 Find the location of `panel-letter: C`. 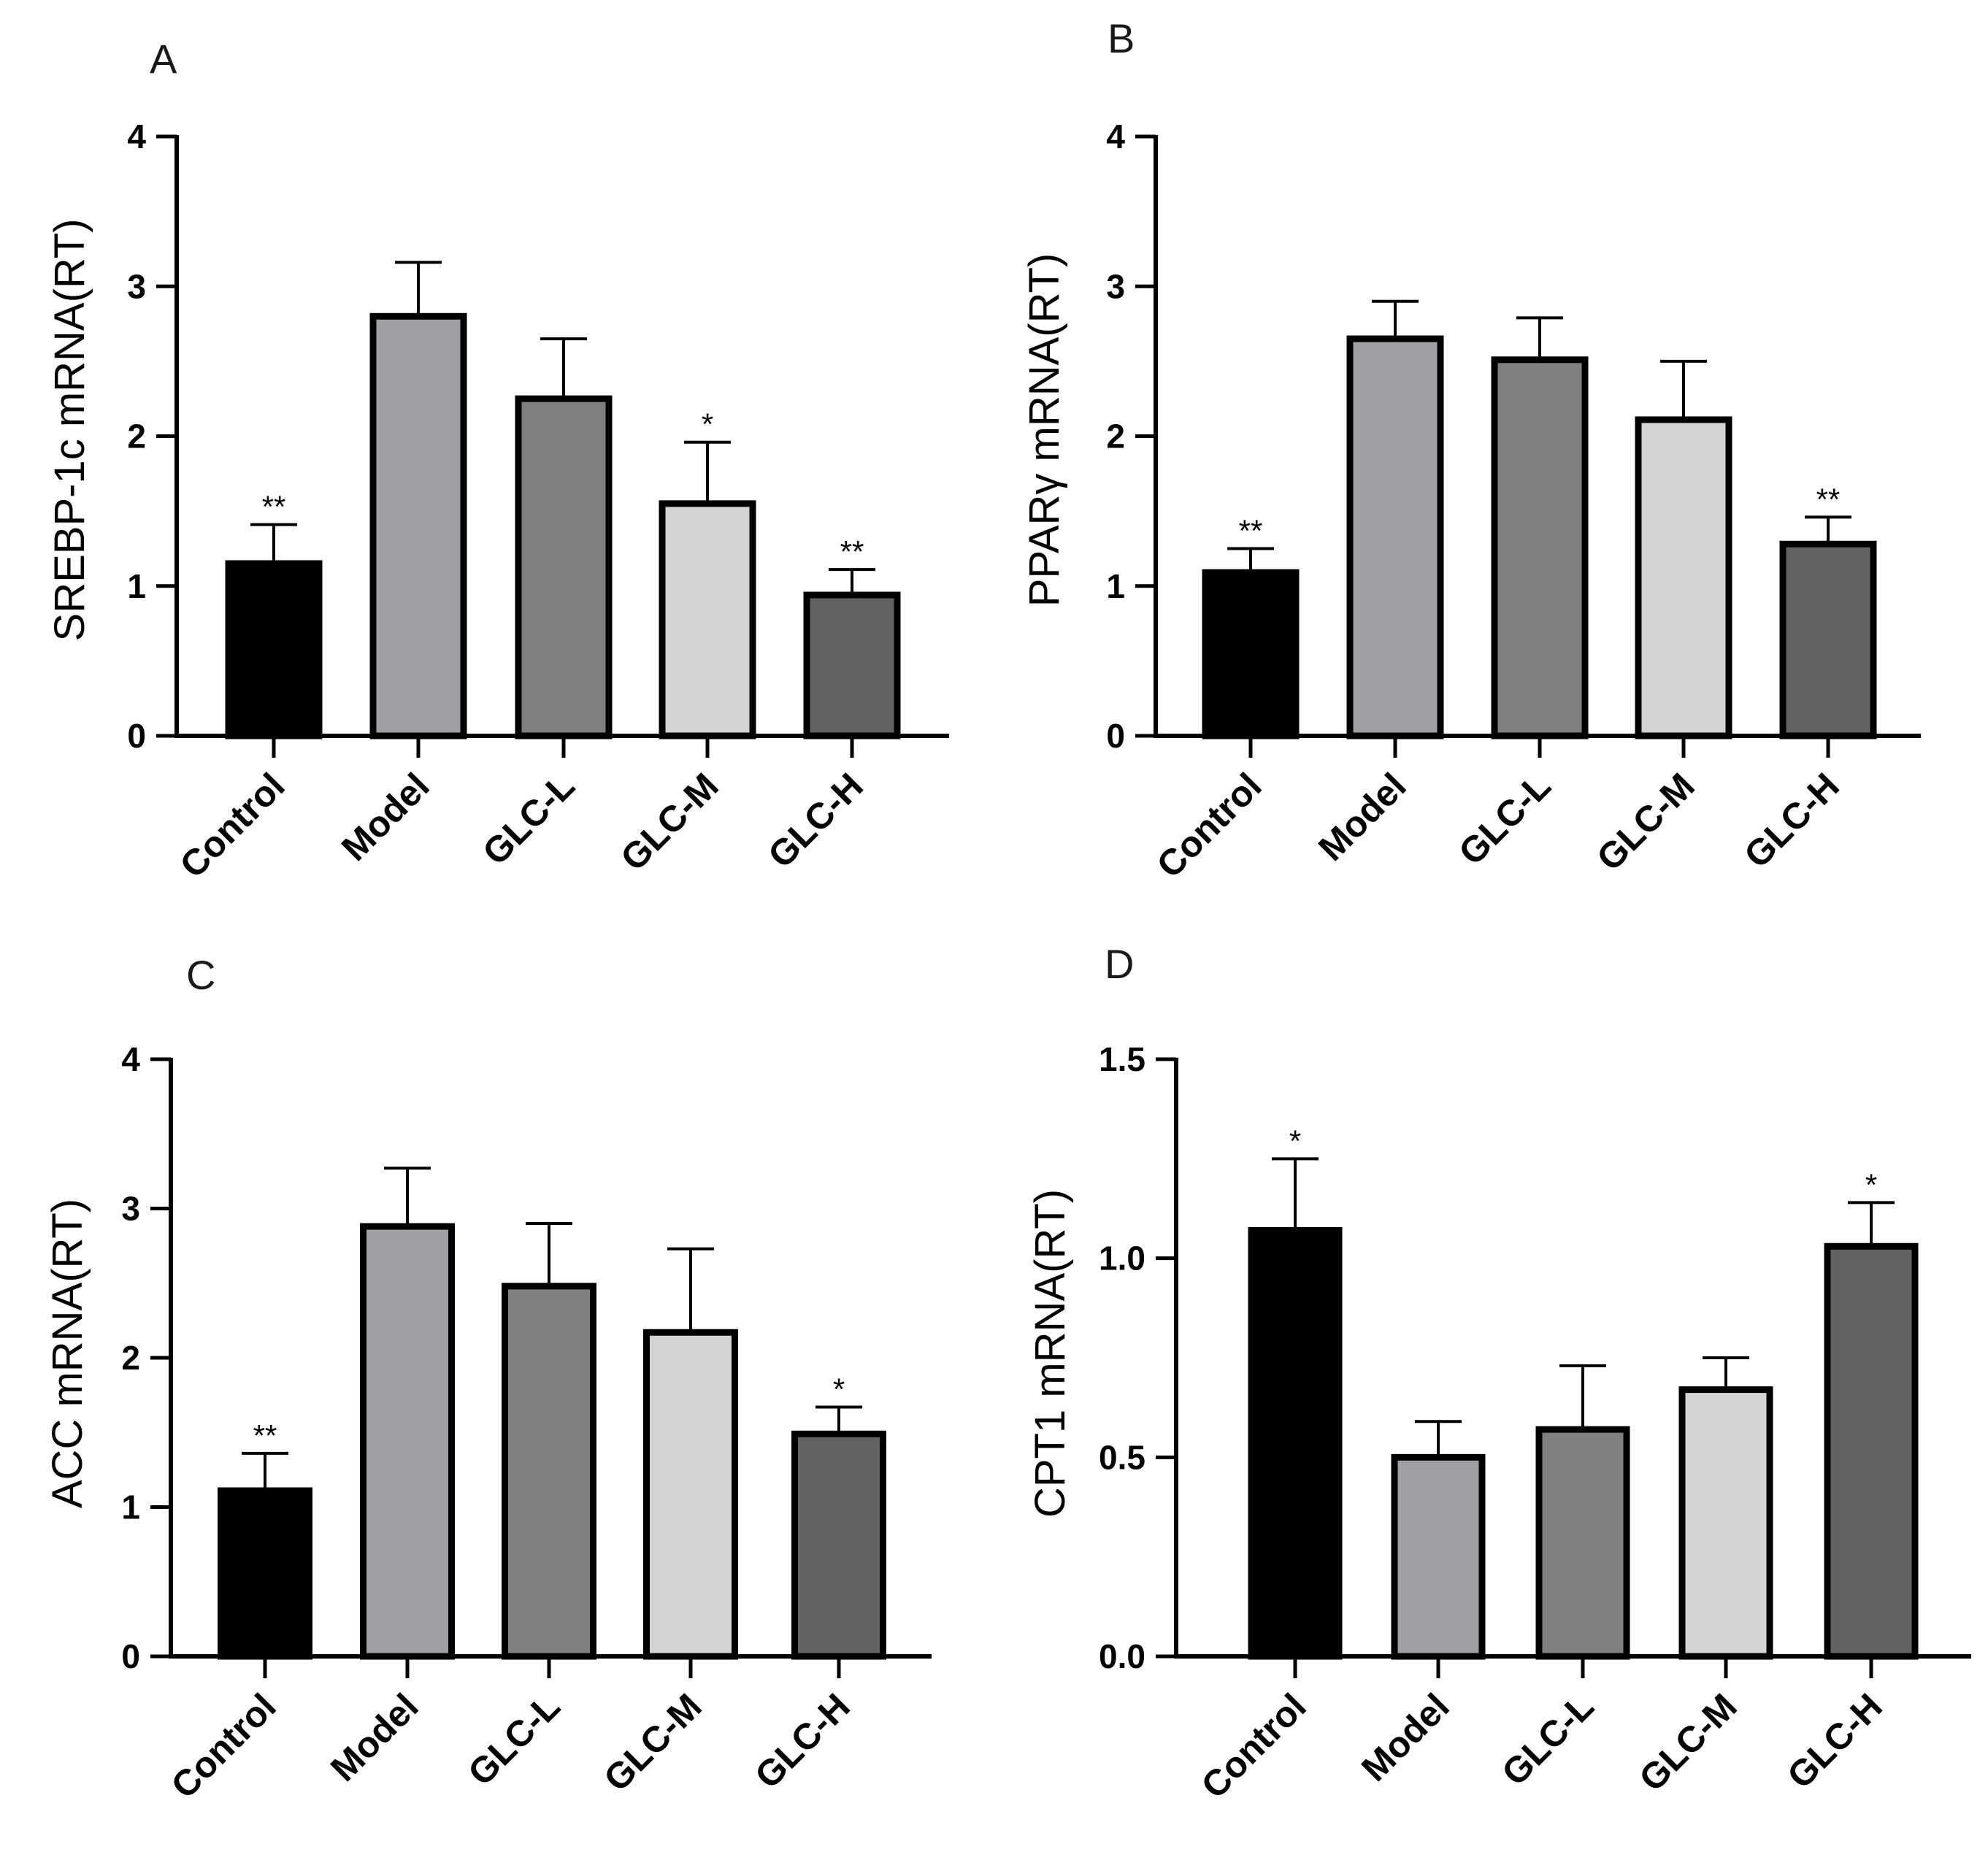

panel-letter: C is located at coordinates (200, 975).